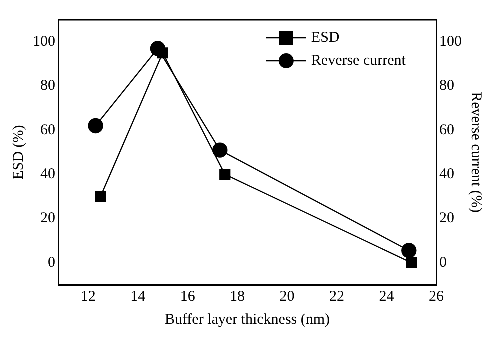  What do you see at coordinates (359, 60) in the screenshot?
I see `legend-label: Reverse current` at bounding box center [359, 60].